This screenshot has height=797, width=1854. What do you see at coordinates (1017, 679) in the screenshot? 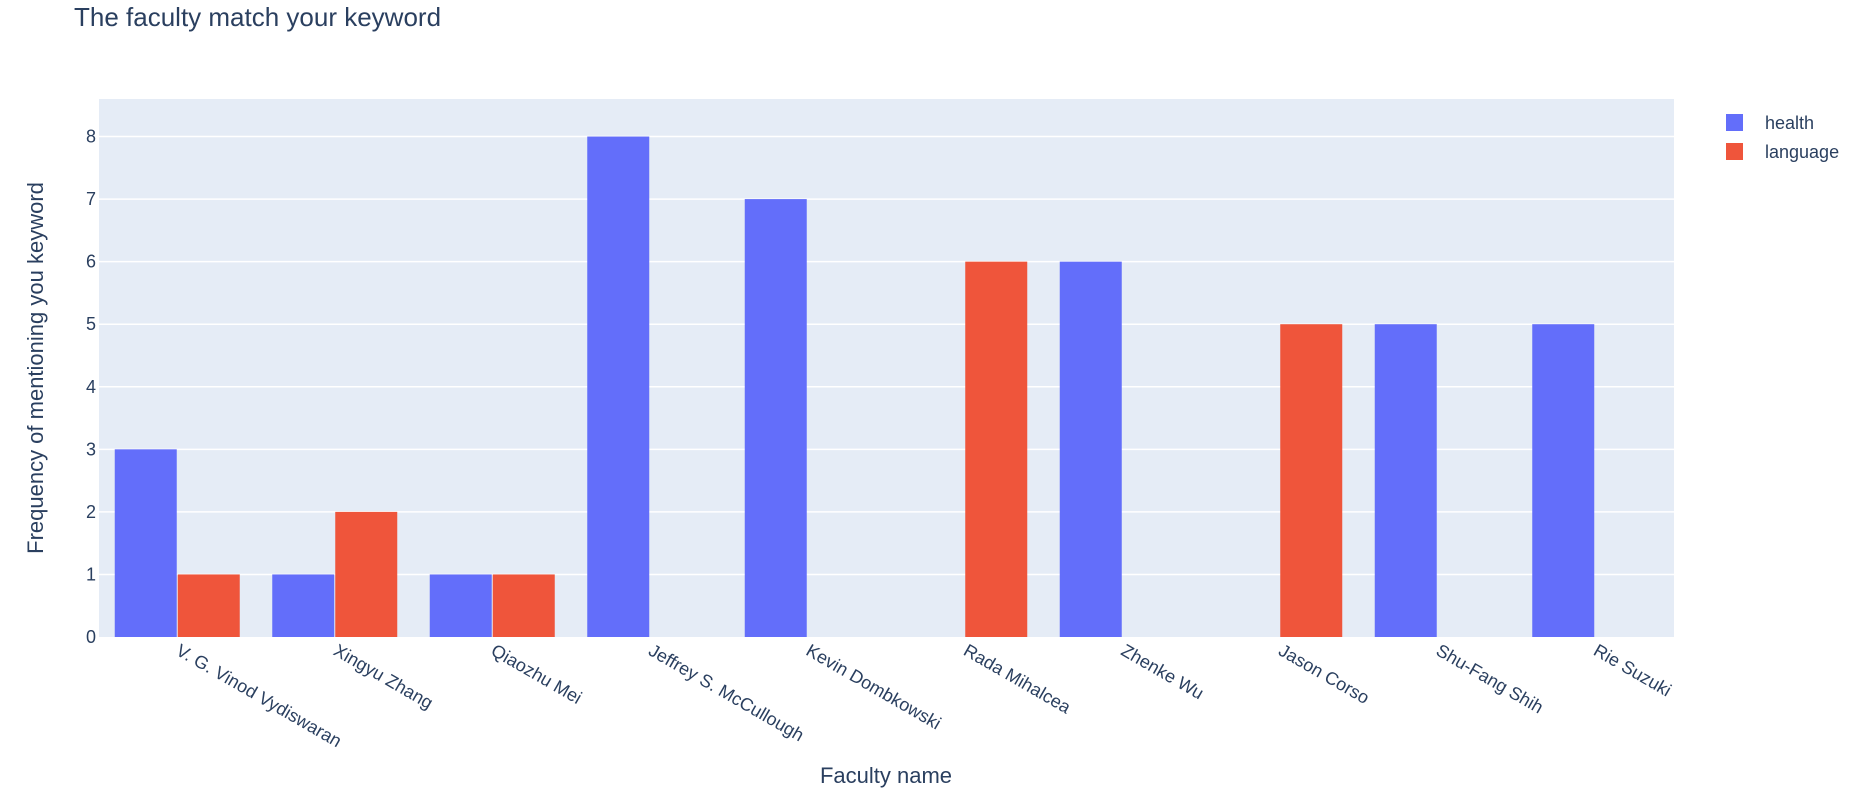
I see `x-tick-label: Rada Mihalcea` at bounding box center [1017, 679].